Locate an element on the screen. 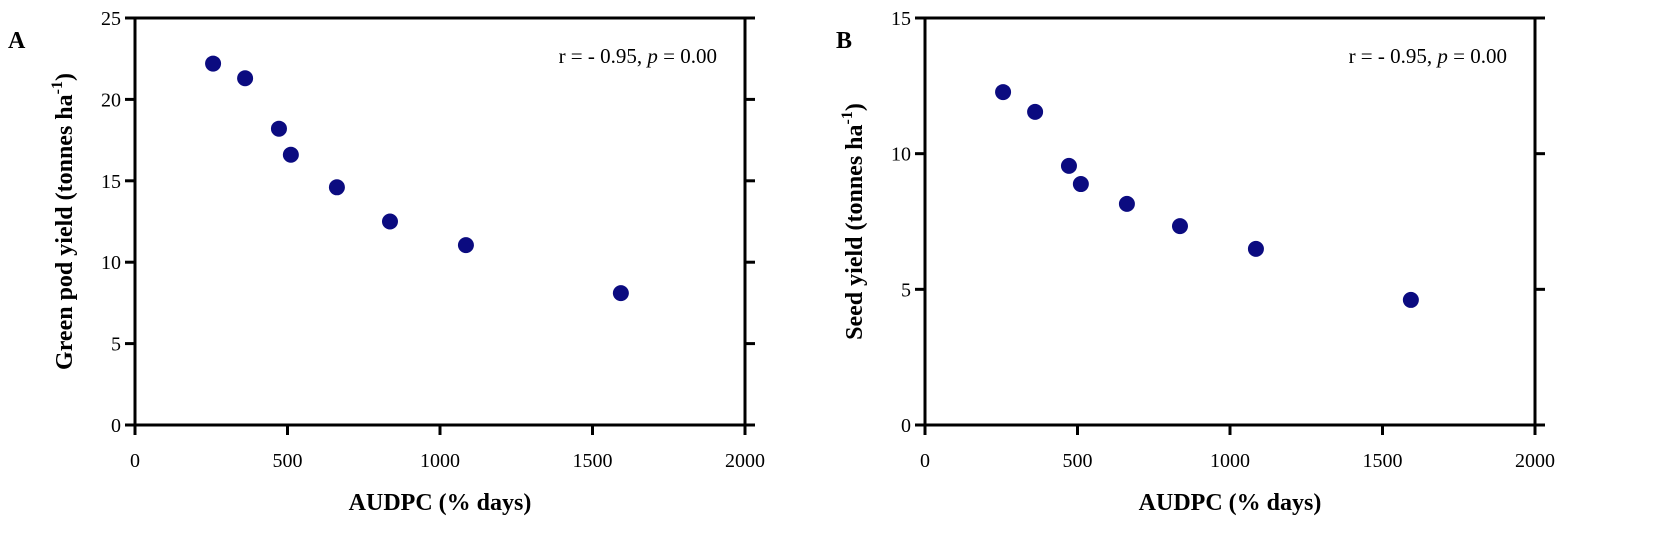 The image size is (1666, 556). y-axis-title: Seed yield (tonnes ha-1) is located at coordinates (853, 221).